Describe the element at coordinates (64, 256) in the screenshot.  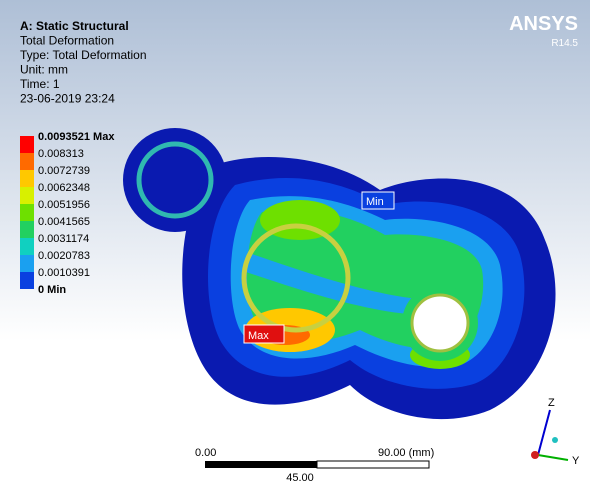
I see `legend-label: 0.0020783` at that location.